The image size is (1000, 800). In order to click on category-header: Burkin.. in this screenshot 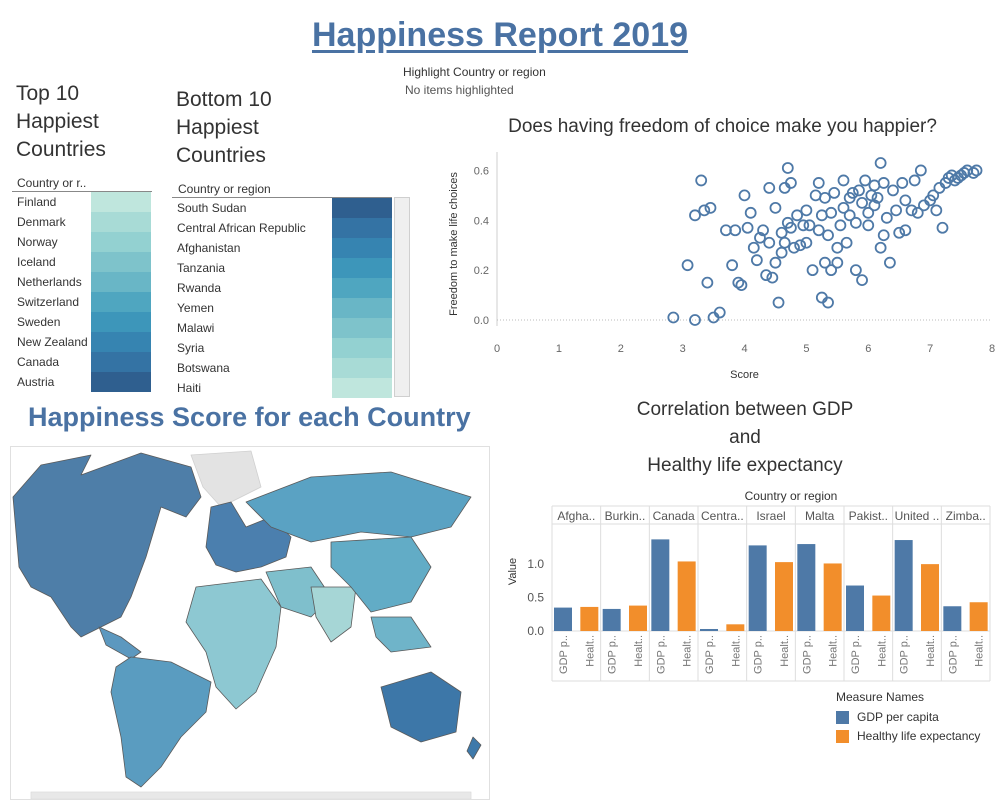, I will do `click(625, 516)`.